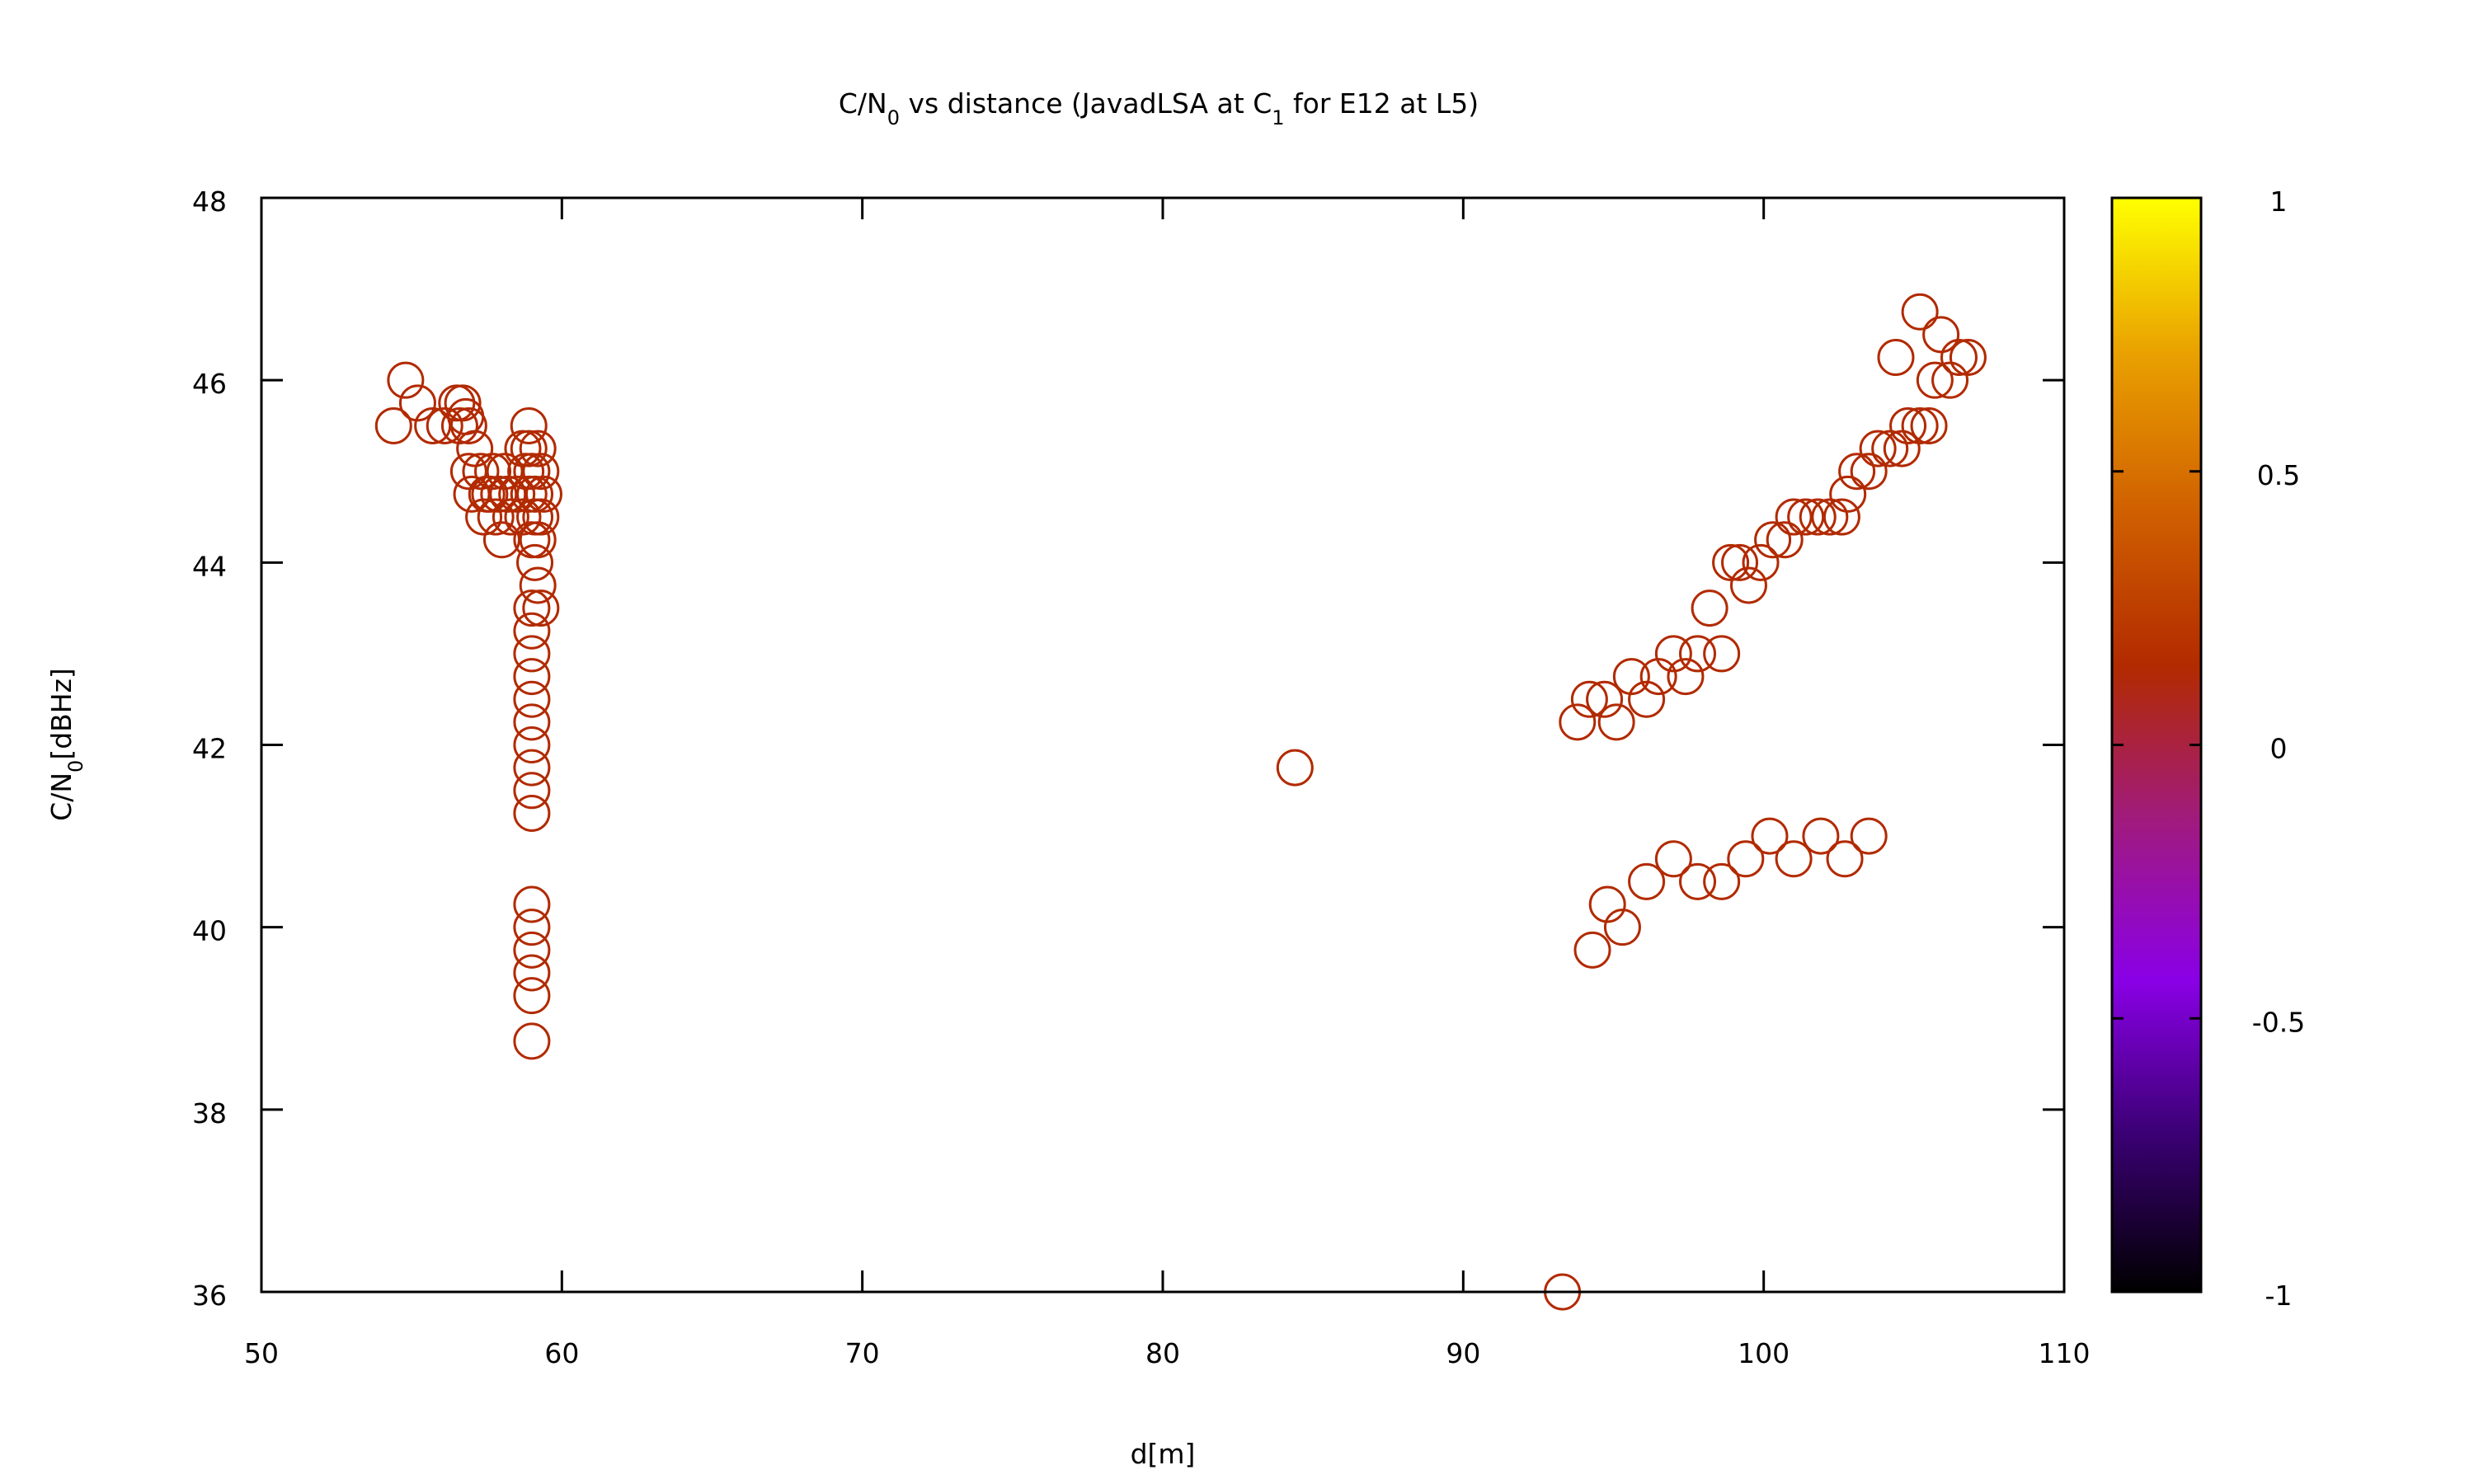  Describe the element at coordinates (209, 202) in the screenshot. I see `y-tick-label: 48` at that location.